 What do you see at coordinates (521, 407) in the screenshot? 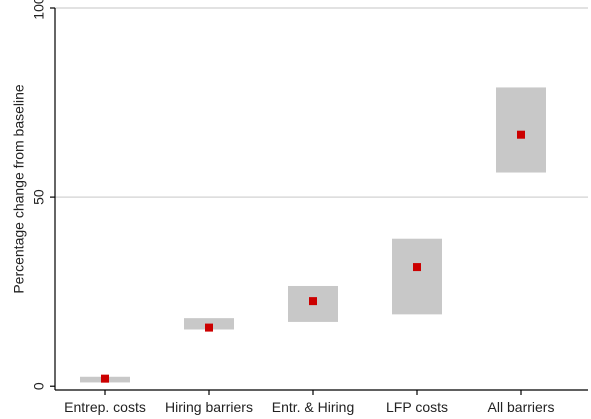
I see `x-tick-label-5: All barriers` at bounding box center [521, 407].